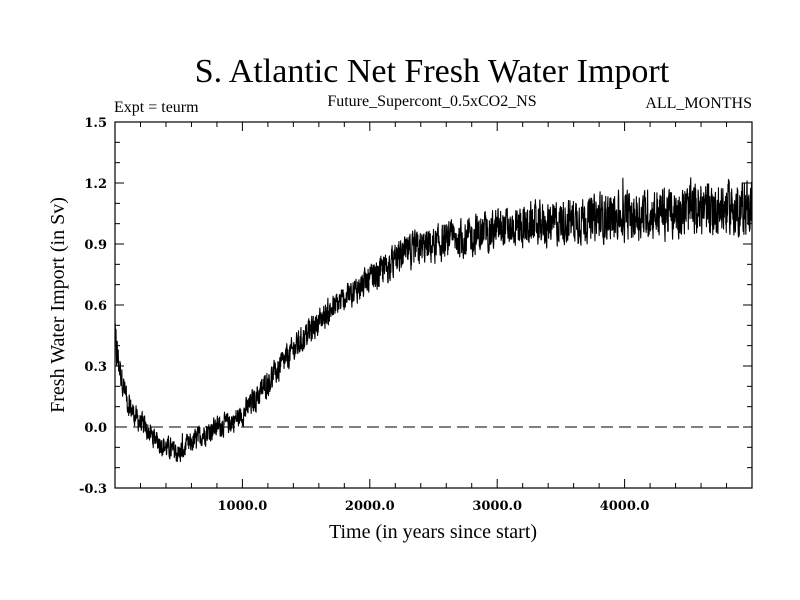  I want to click on y-tick-label: 0.6, so click(95, 306).